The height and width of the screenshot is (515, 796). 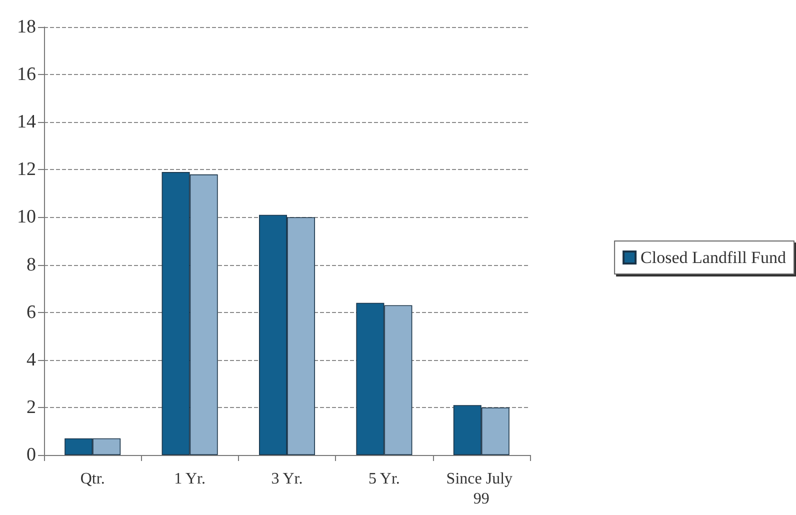 What do you see at coordinates (287, 479) in the screenshot?
I see `x-tick-label: 3 Yr.` at bounding box center [287, 479].